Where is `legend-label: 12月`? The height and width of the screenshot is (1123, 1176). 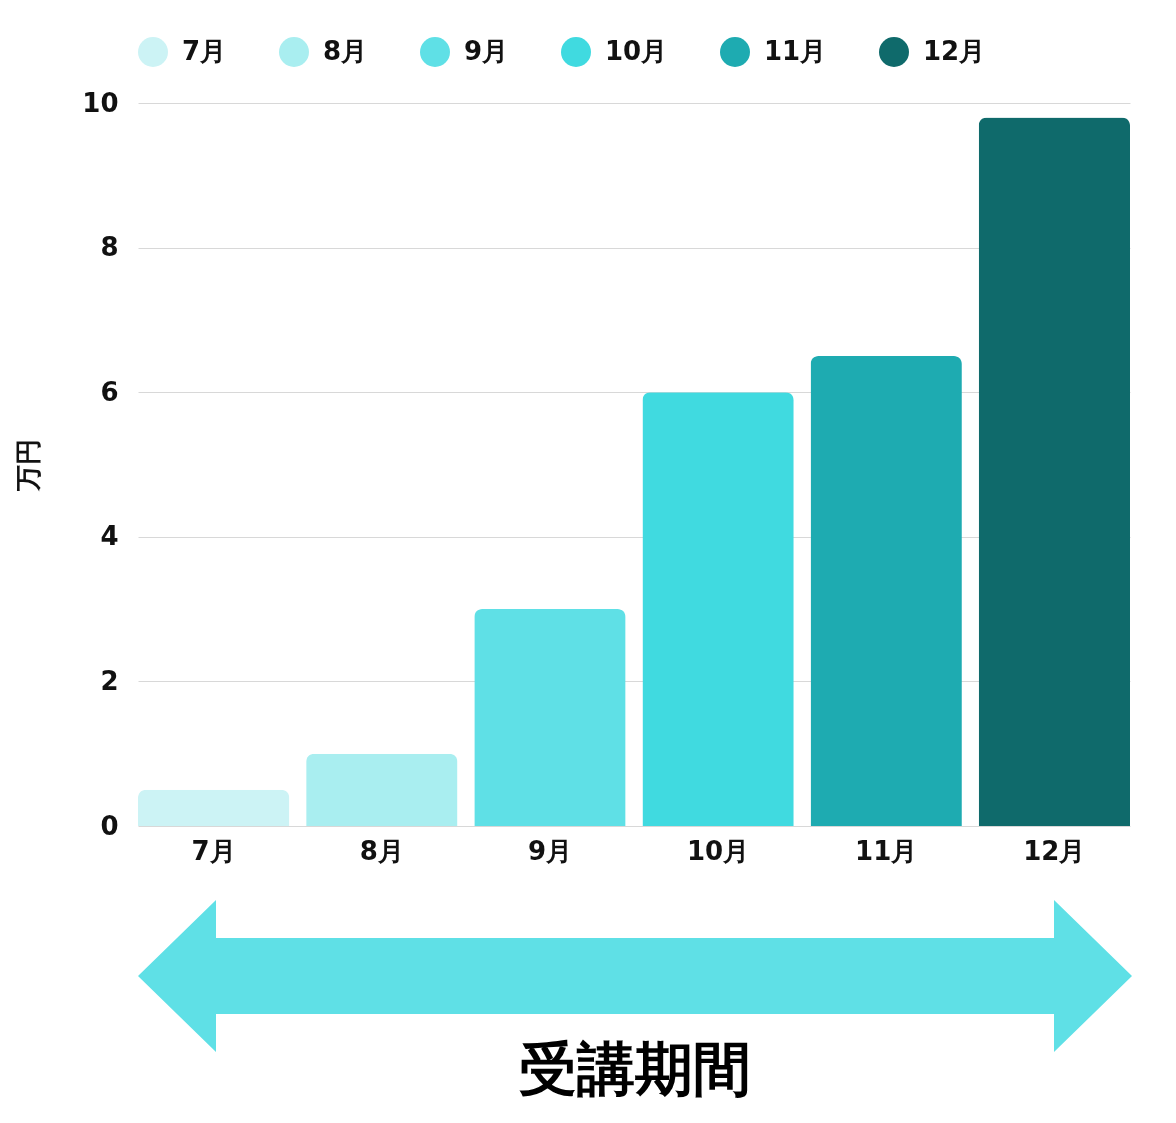
legend-label: 12月 is located at coordinates (954, 51).